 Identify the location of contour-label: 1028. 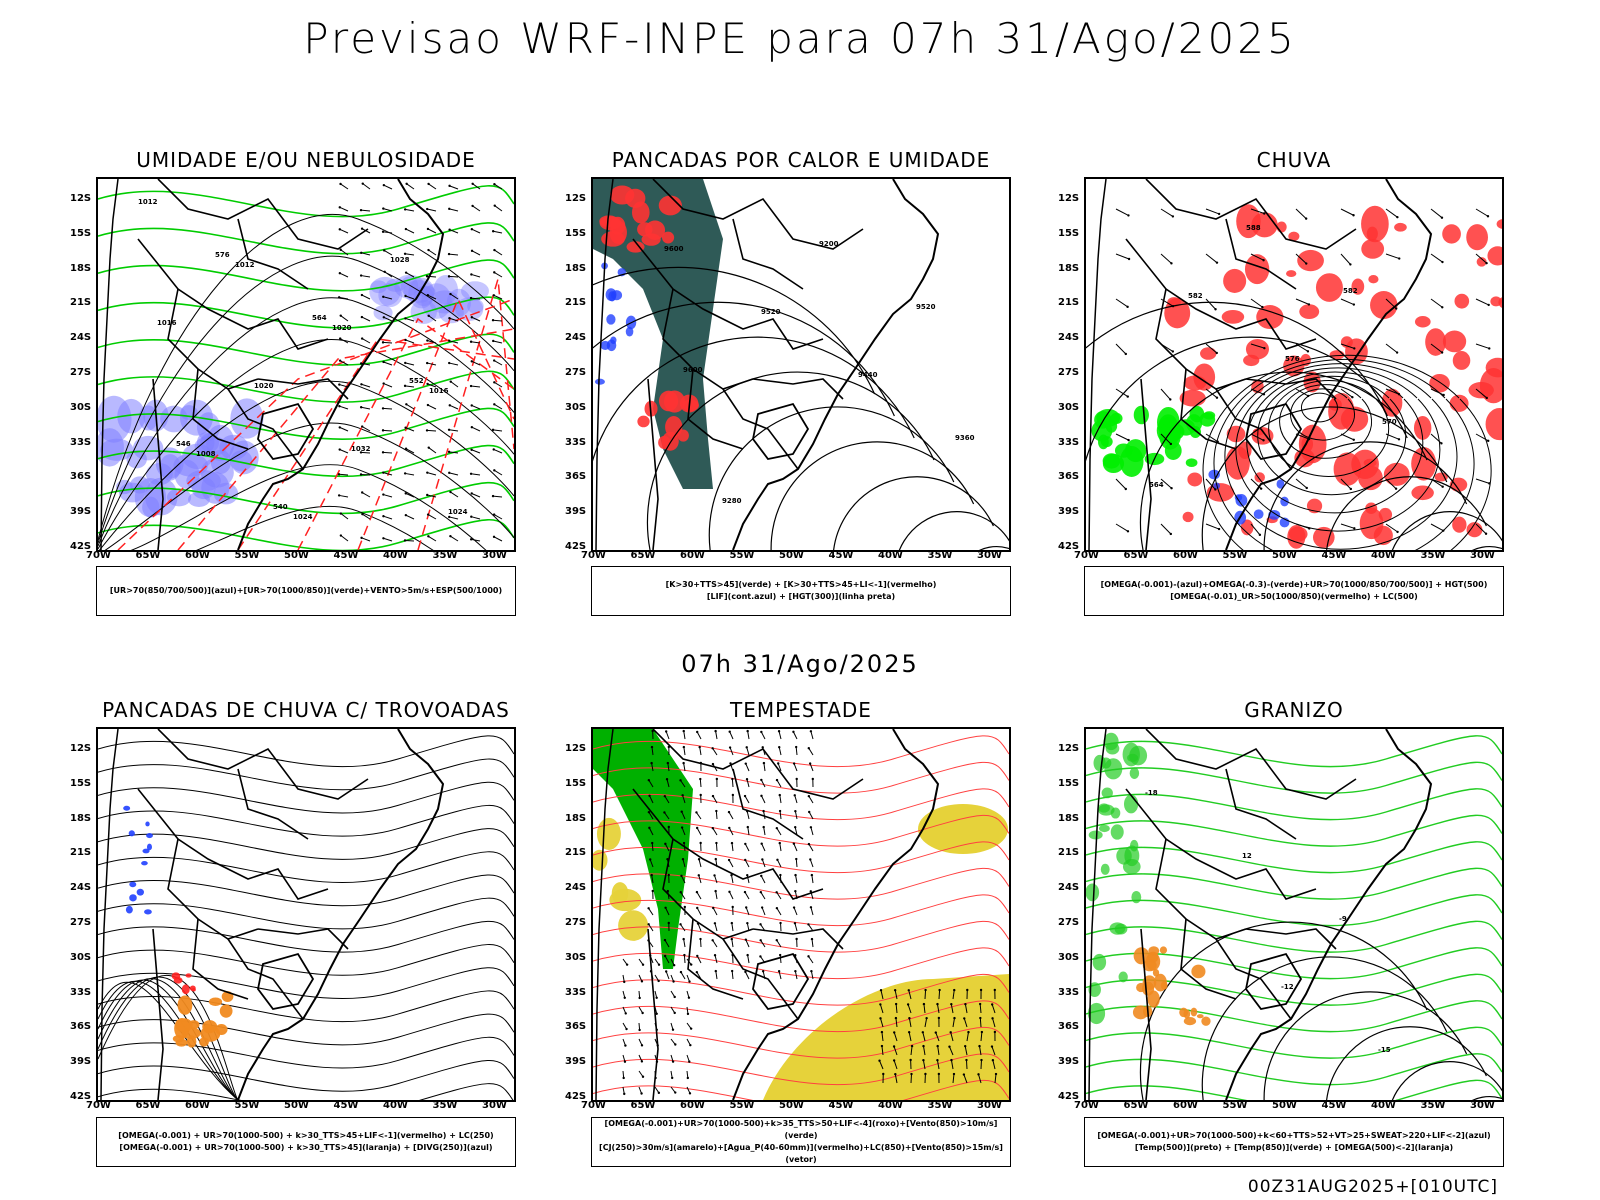
(400, 260).